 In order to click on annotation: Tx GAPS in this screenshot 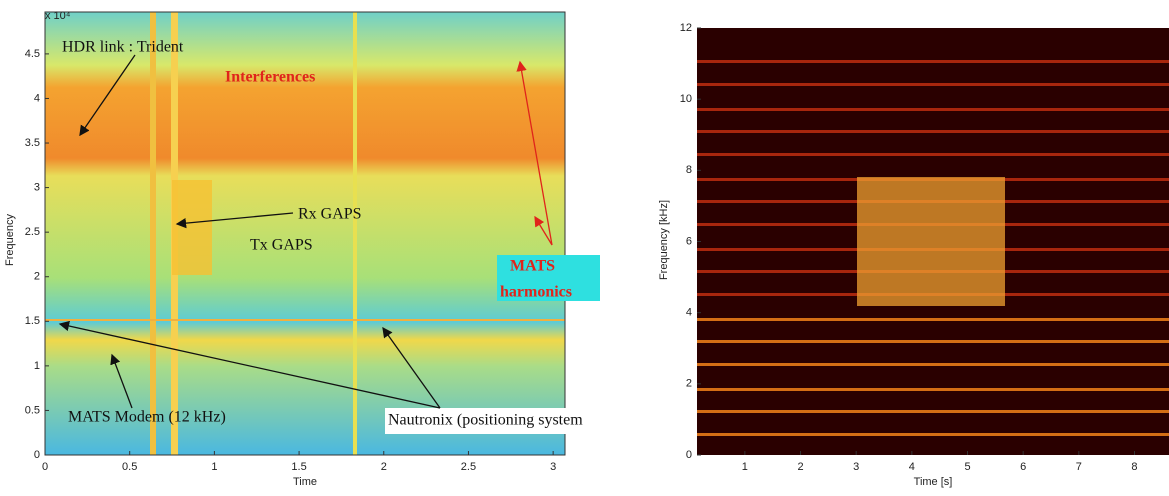, I will do `click(281, 245)`.